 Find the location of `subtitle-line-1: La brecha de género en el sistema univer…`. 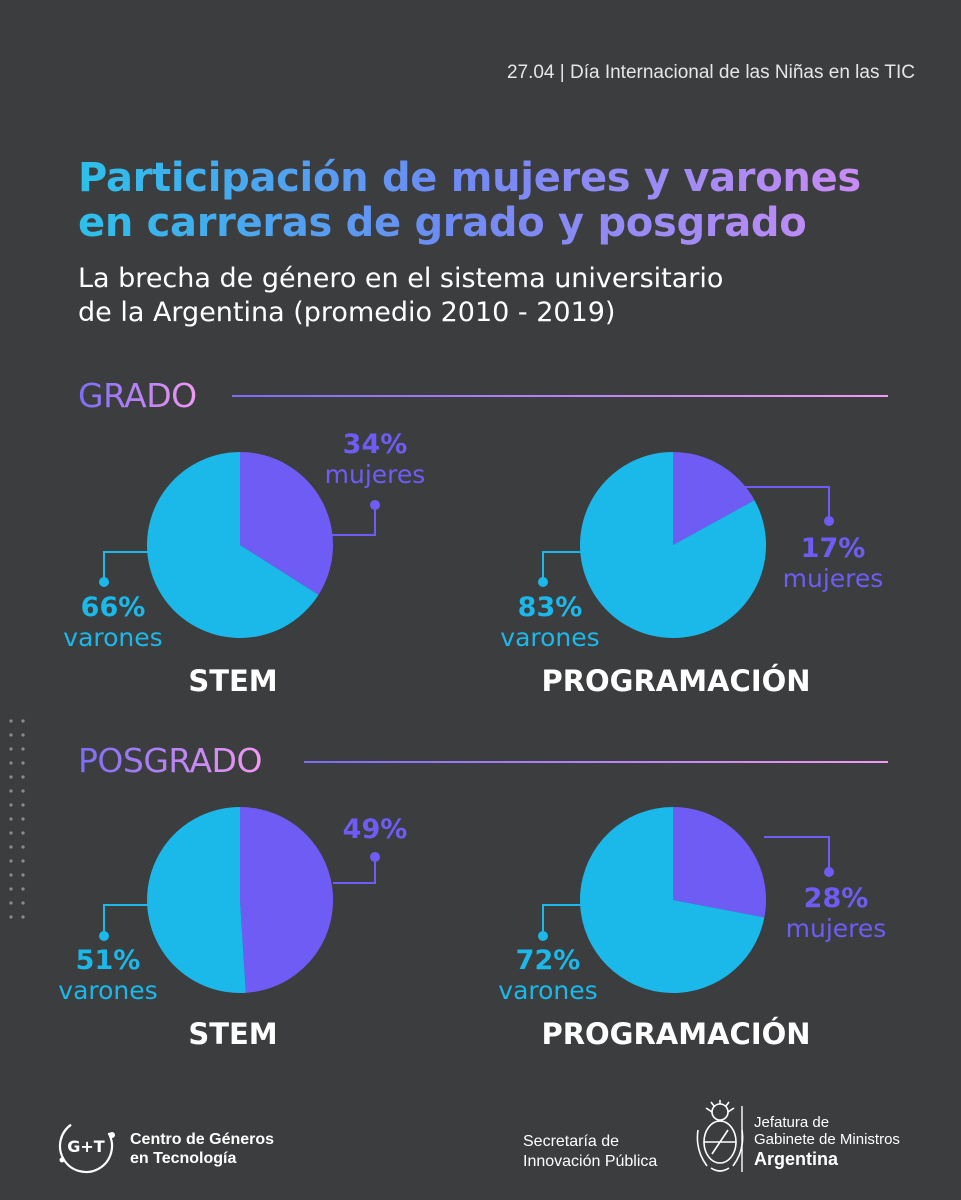

subtitle-line-1: La brecha de género en el sistema univer… is located at coordinates (401, 278).